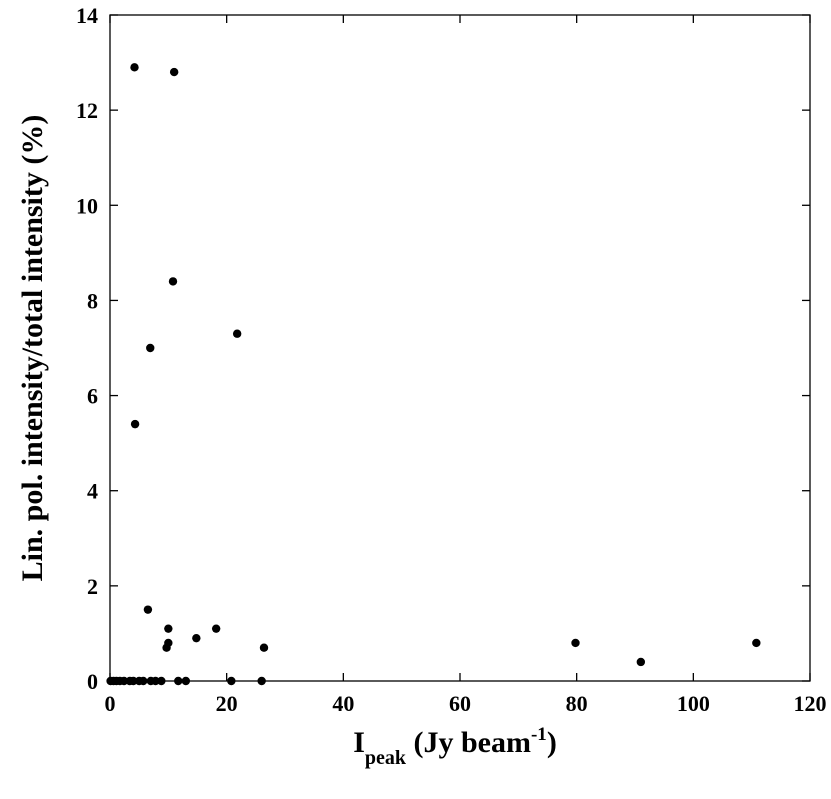 The image size is (831, 799). Describe the element at coordinates (92, 396) in the screenshot. I see `y-tick-label: 6` at that location.